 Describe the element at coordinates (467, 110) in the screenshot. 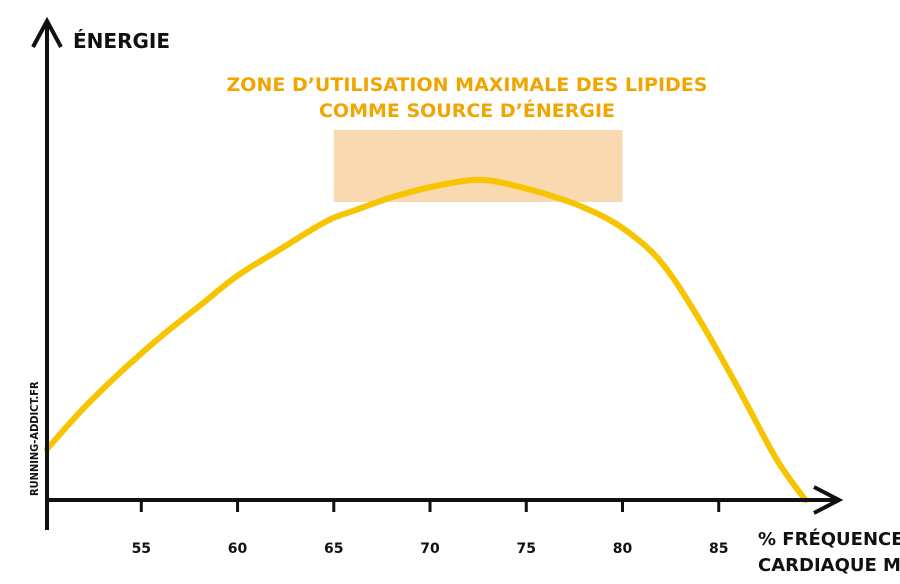

I see `chart-title-line-2: COMME SOURCE D’ÉNERGIE` at that location.